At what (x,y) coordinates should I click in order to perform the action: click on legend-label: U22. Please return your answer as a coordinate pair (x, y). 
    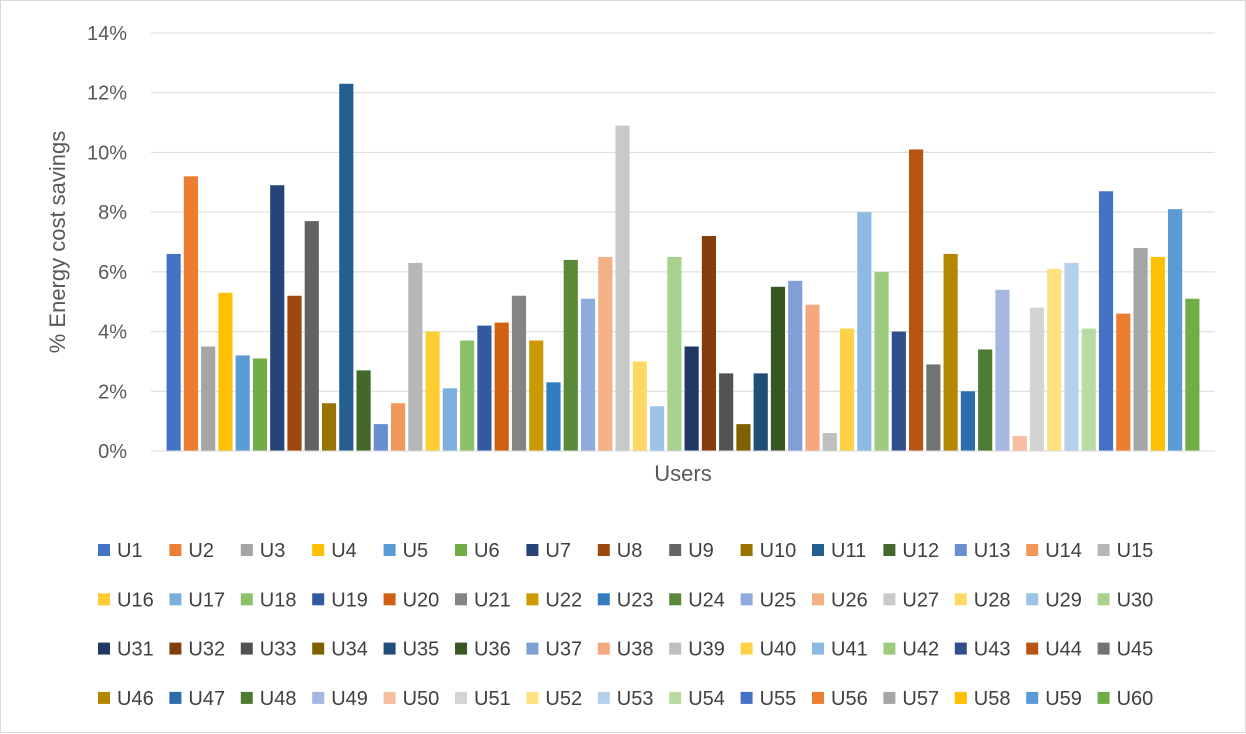
    Looking at the image, I should click on (563, 600).